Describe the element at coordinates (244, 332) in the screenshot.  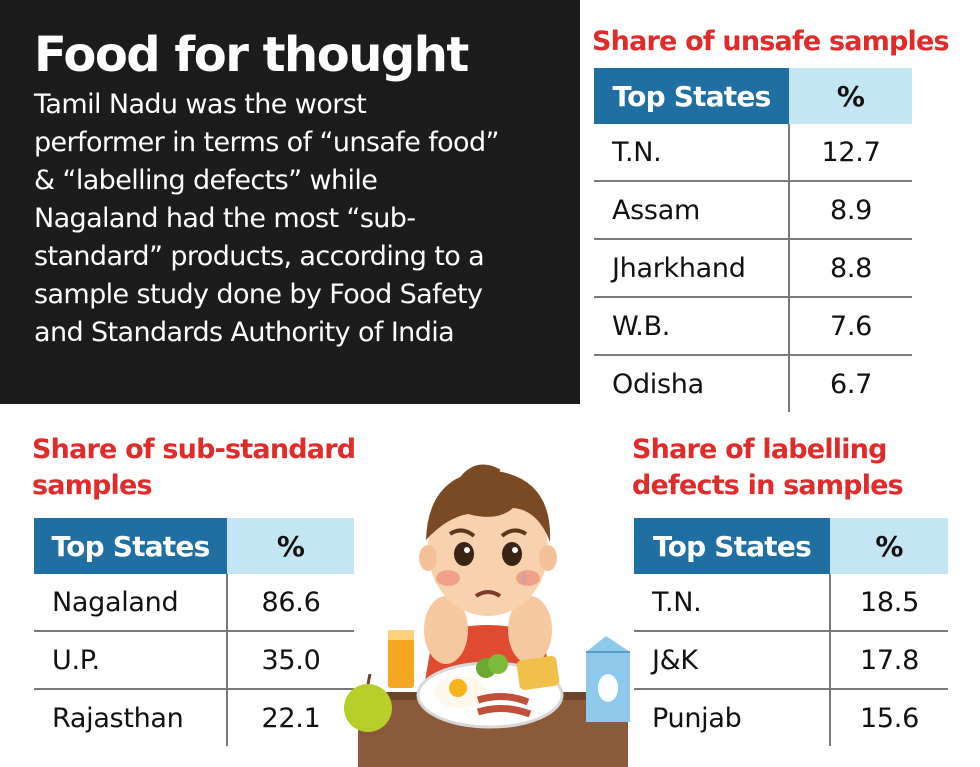
I see `intro-line: and Standards Authority of India` at that location.